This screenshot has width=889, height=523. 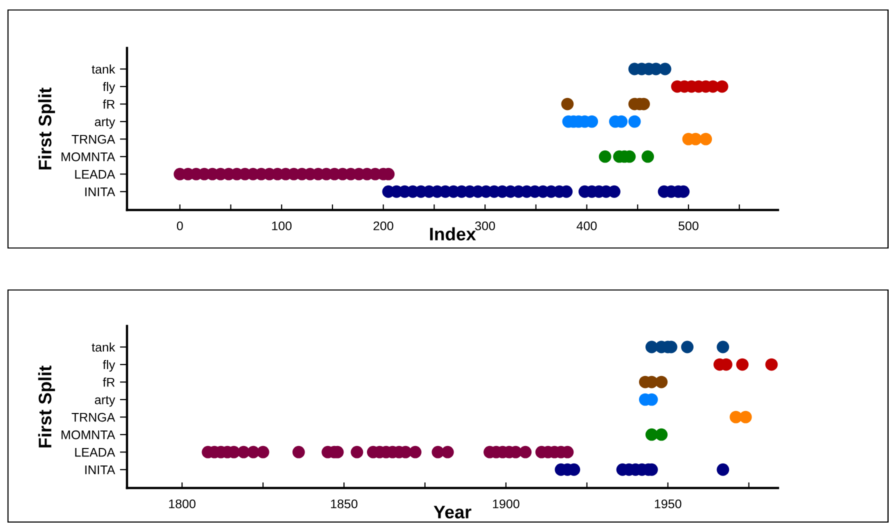 I want to click on x-tick-label: 1900, so click(x=506, y=503).